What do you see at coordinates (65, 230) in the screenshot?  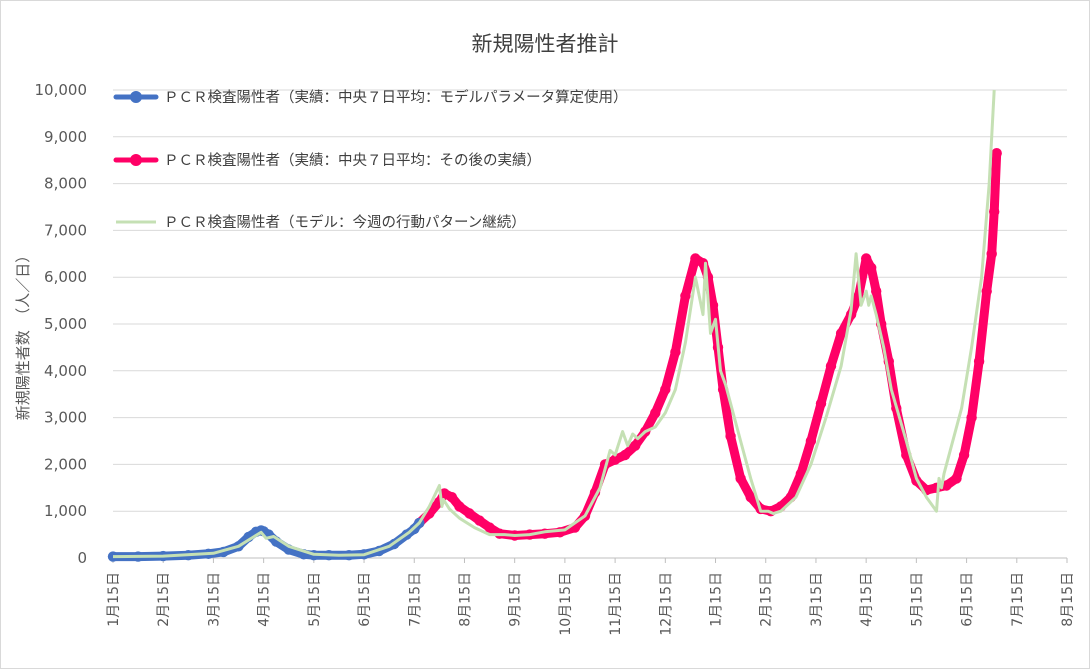 I see `y-tick-label: 7,000` at bounding box center [65, 230].